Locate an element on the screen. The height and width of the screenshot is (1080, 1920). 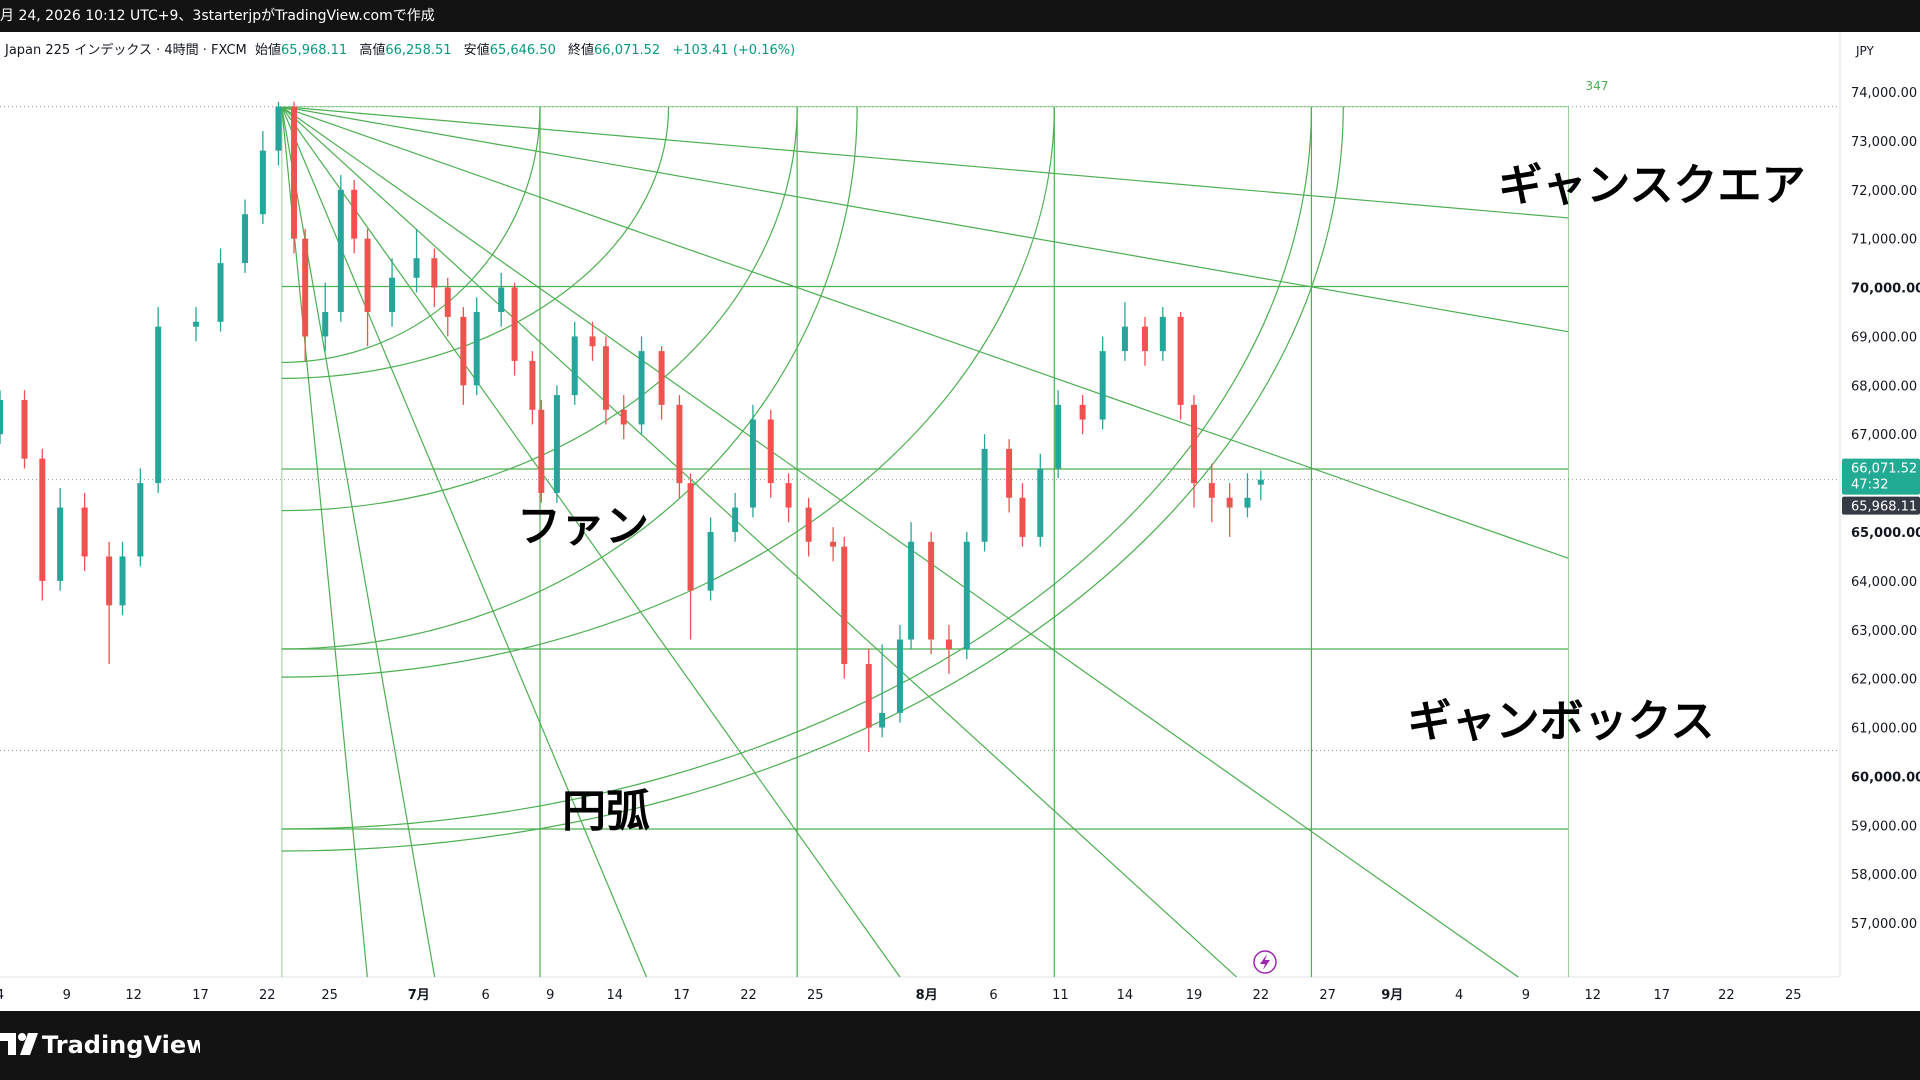
open-price-box is located at coordinates (1881, 505).